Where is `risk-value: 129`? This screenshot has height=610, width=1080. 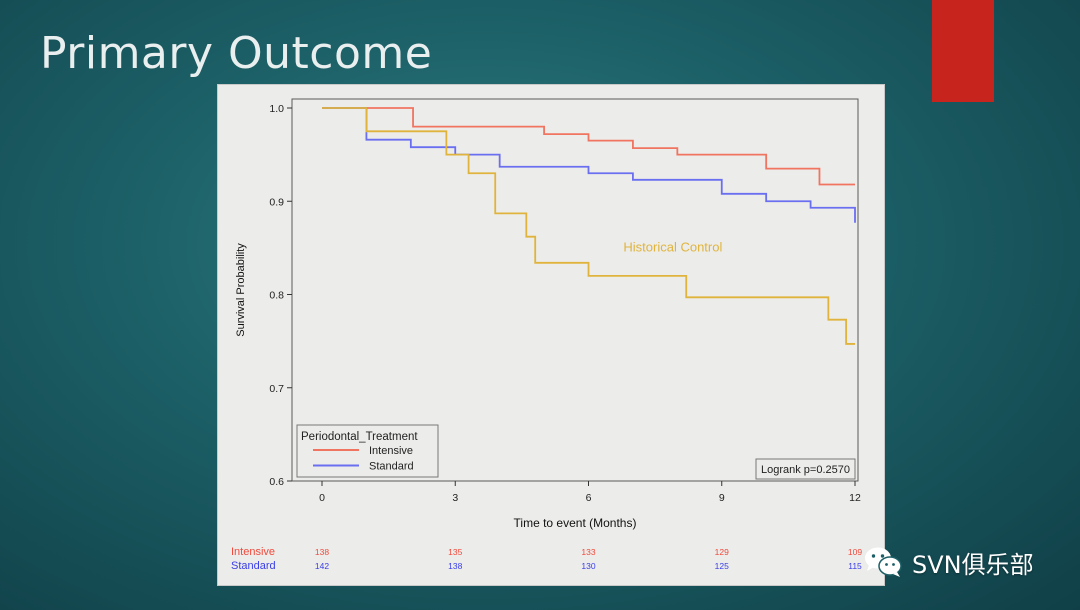
risk-value: 129 is located at coordinates (722, 552).